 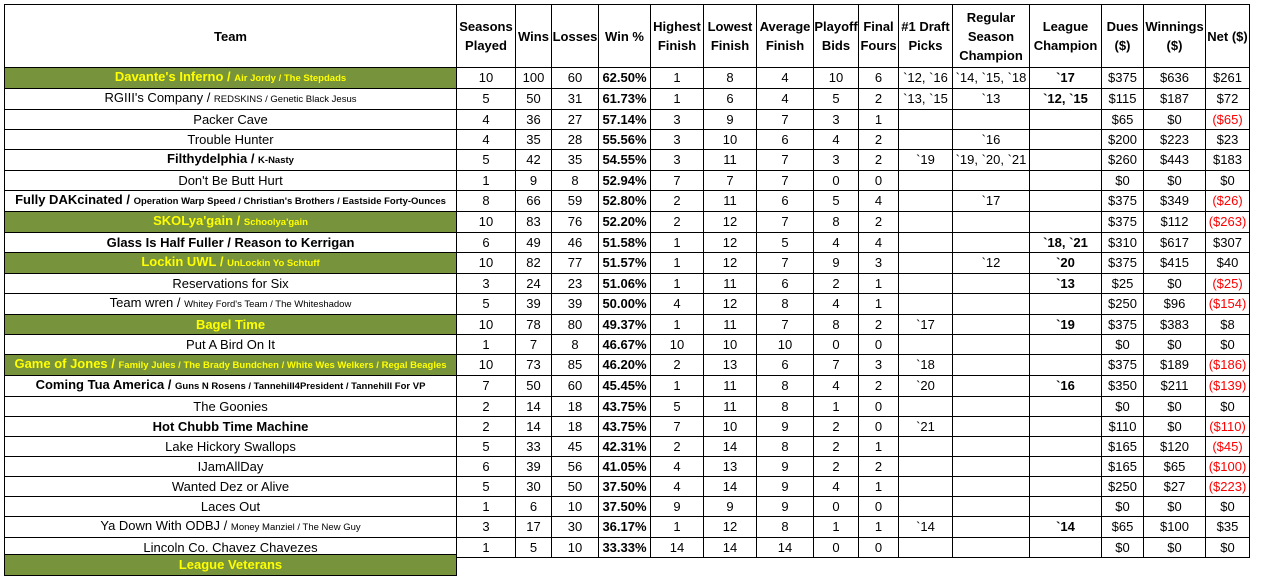 What do you see at coordinates (836, 263) in the screenshot?
I see `cell-playoff-bids: 9` at bounding box center [836, 263].